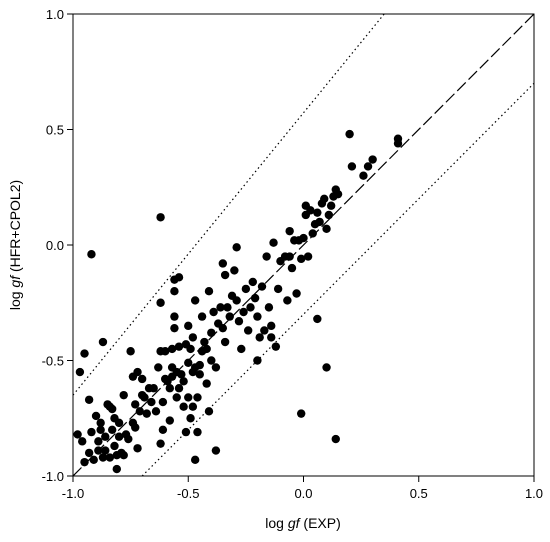  Describe the element at coordinates (303, 523) in the screenshot. I see `x-axis-title: log gf (EXP)` at that location.